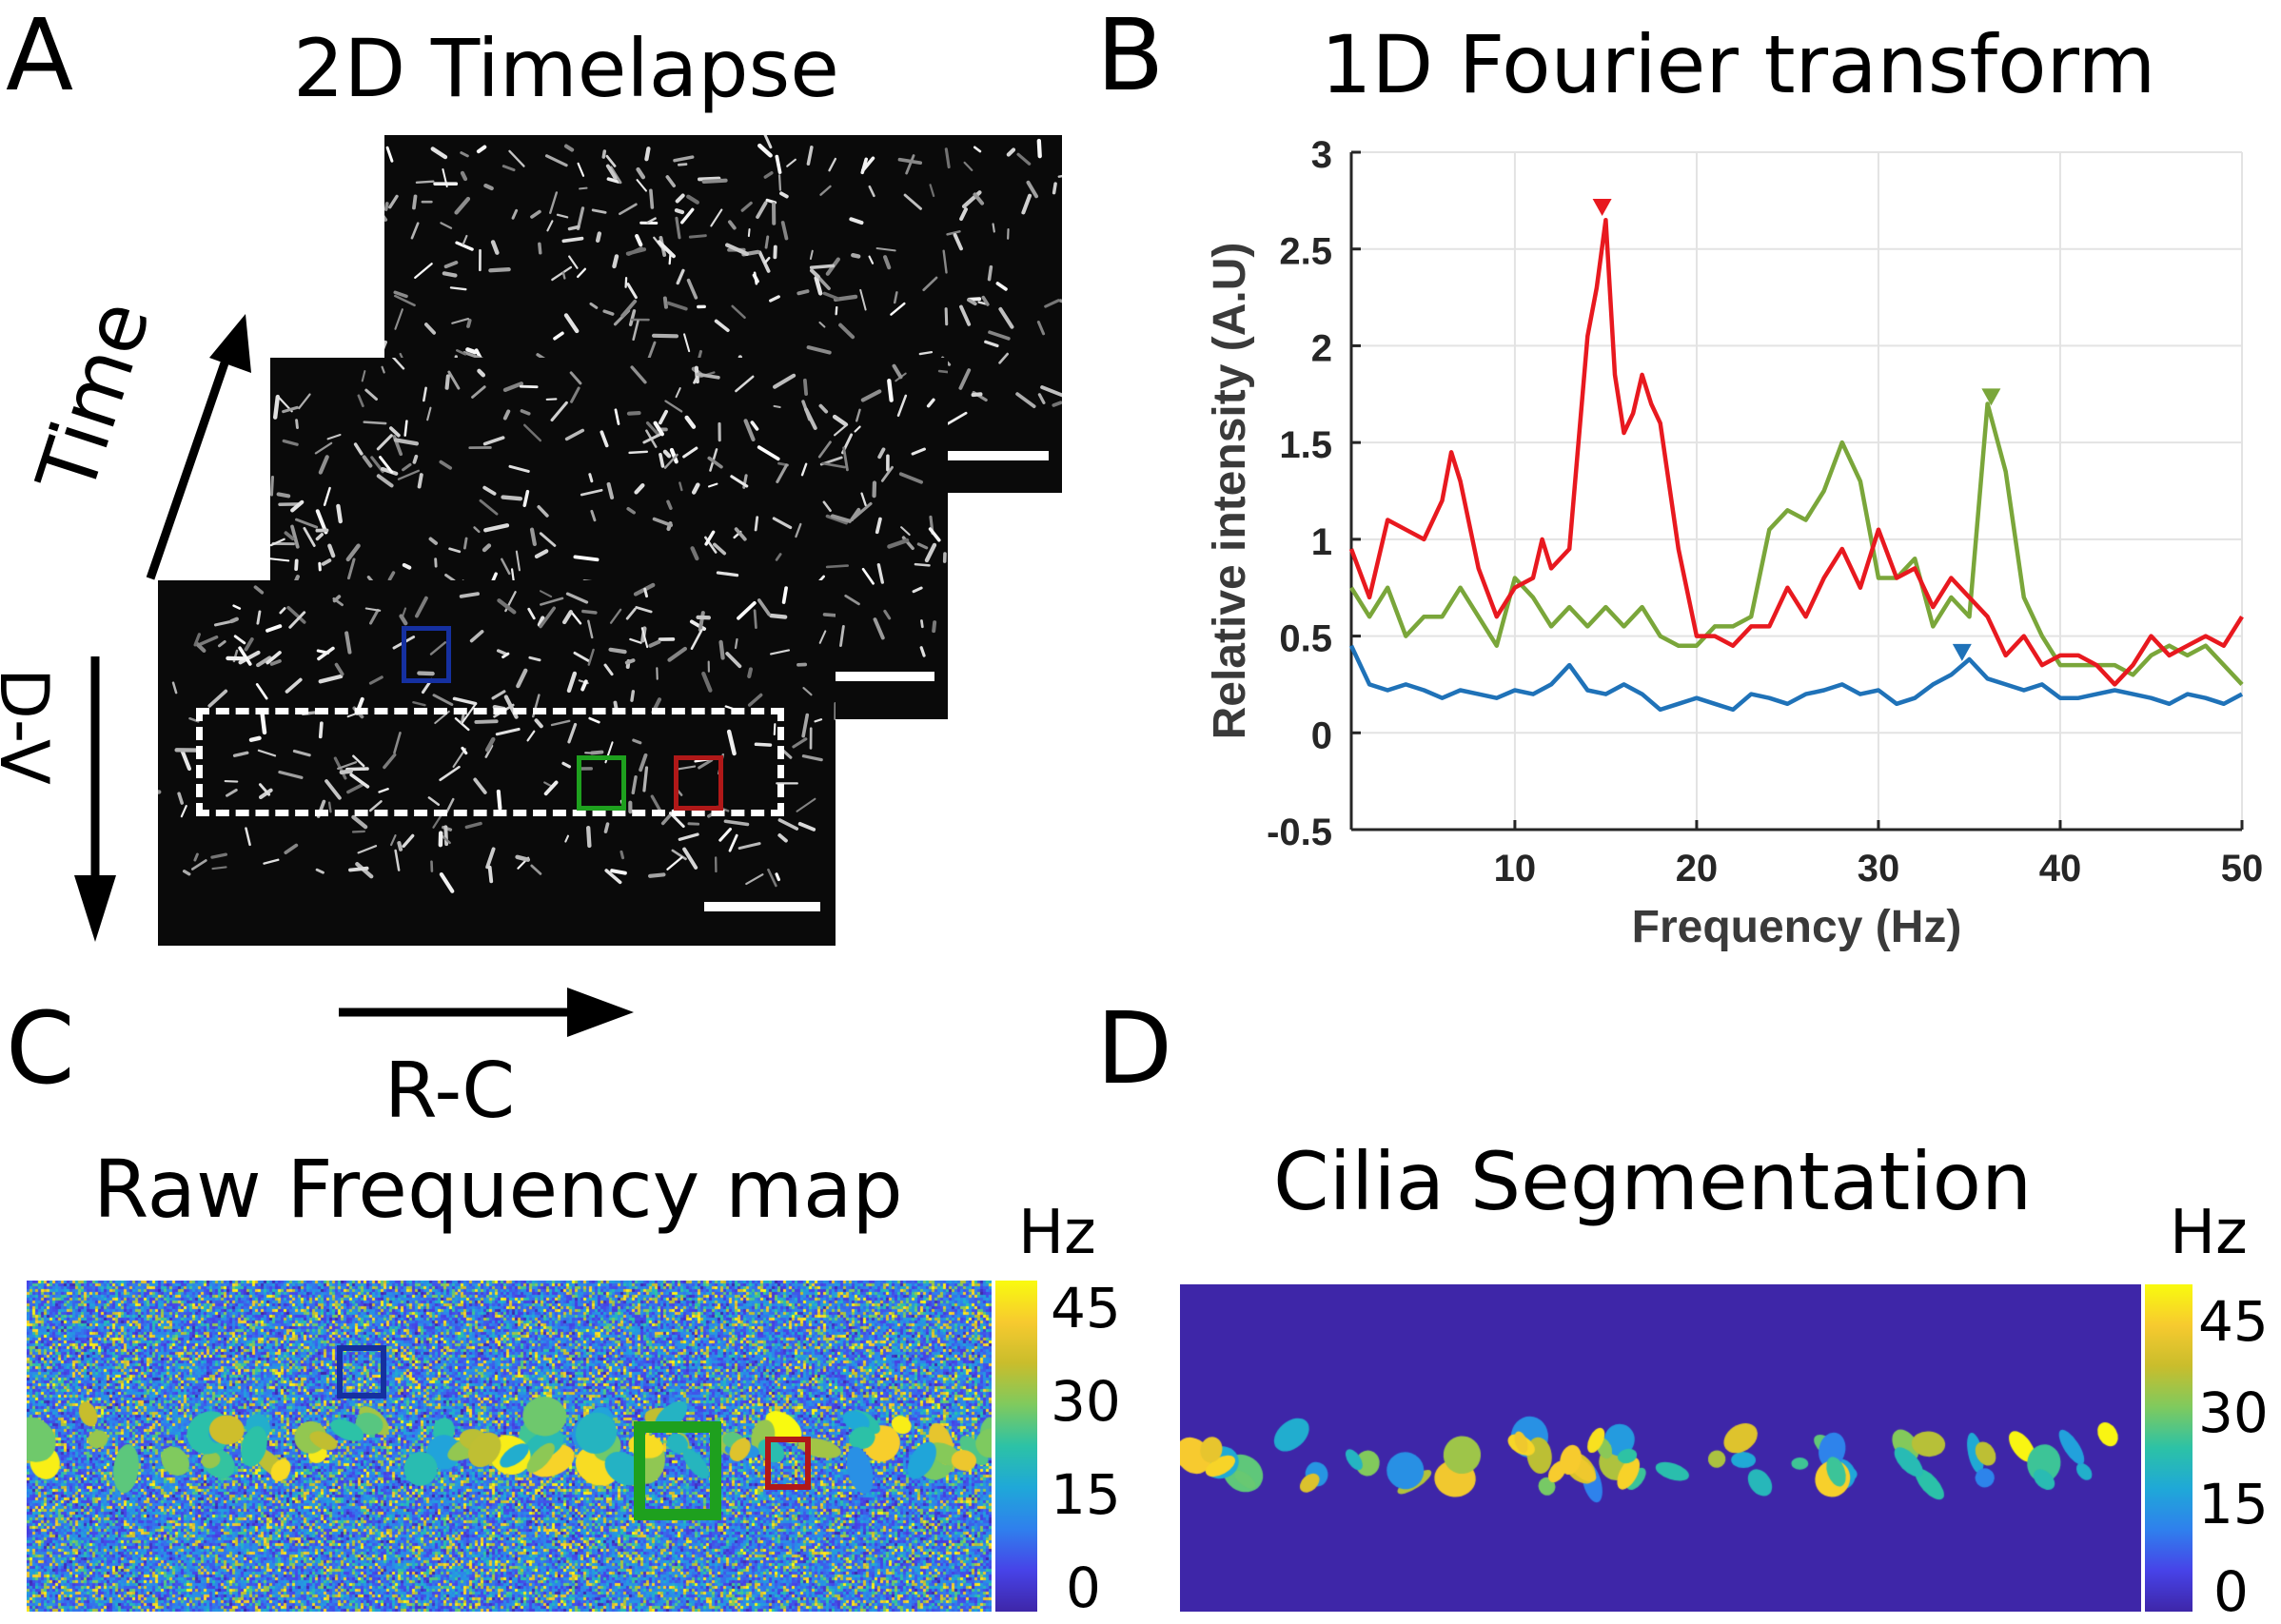 This screenshot has height=1624, width=2281. I want to click on panel-c-letter: C, so click(40, 1048).